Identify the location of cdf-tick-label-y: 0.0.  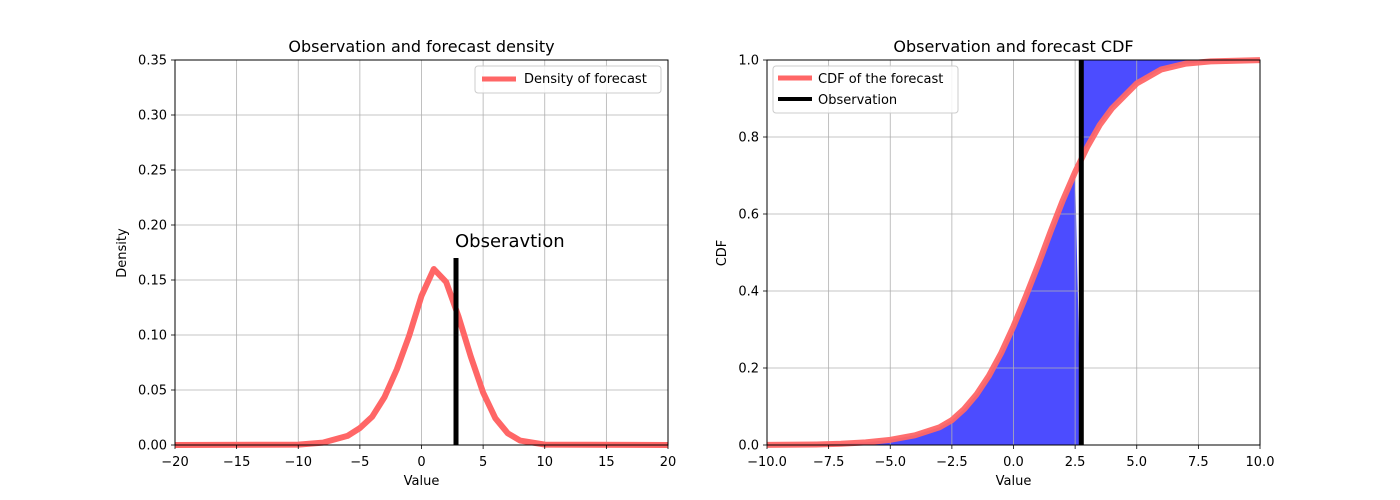
(748, 446).